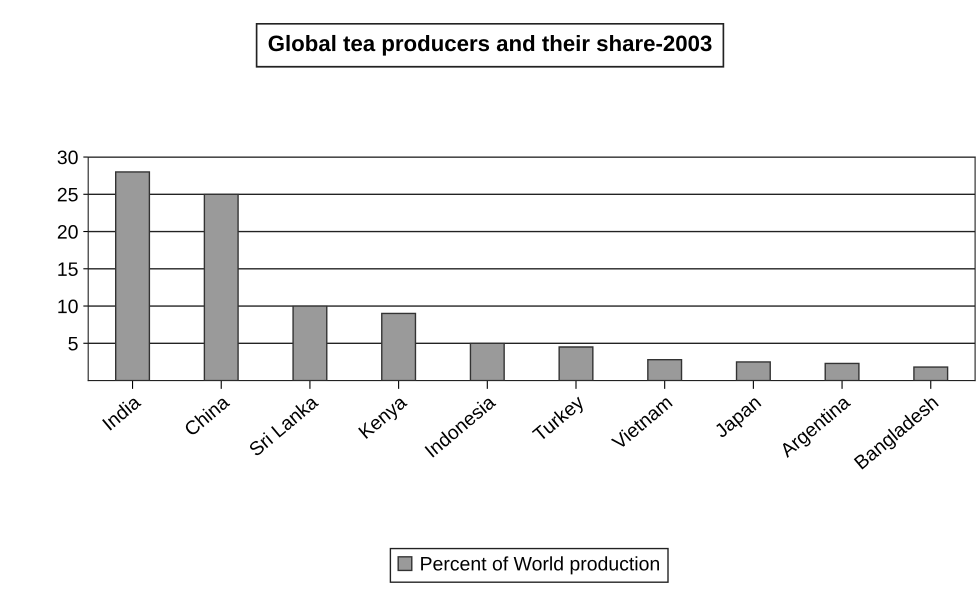 This screenshot has height=604, width=980. Describe the element at coordinates (490, 45) in the screenshot. I see `chart-title: Global tea producers and their share-2003` at that location.